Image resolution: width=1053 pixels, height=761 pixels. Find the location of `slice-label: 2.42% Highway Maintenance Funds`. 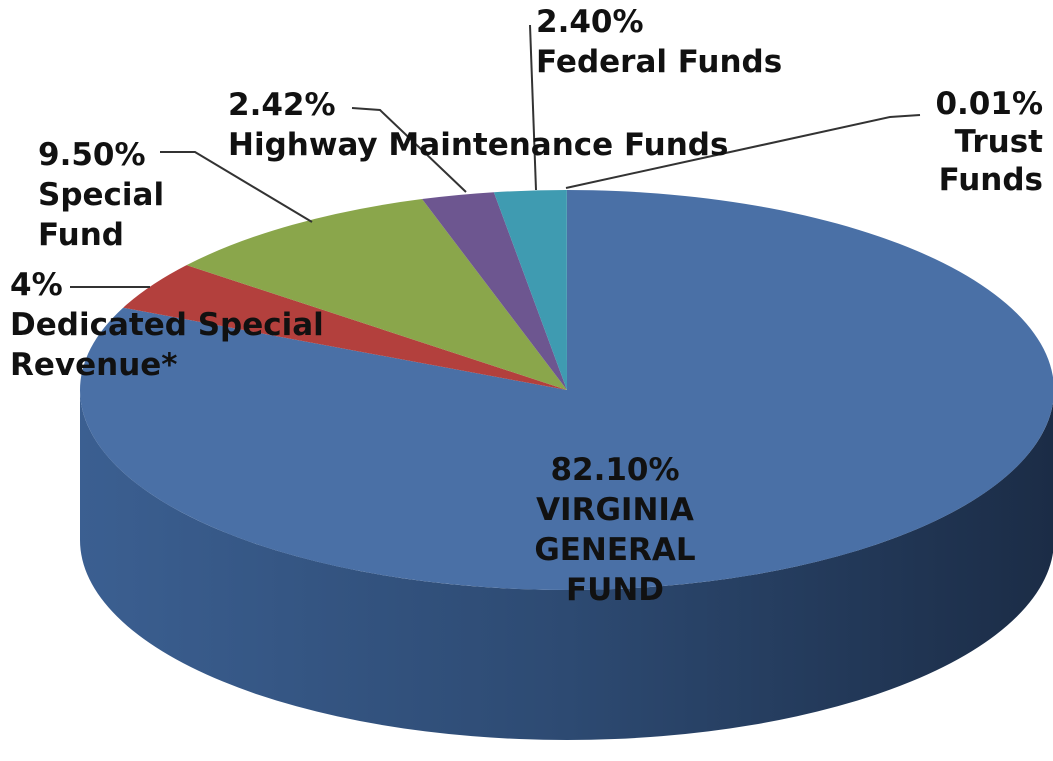

slice-label: 2.42% Highway Maintenance Funds is located at coordinates (478, 125).